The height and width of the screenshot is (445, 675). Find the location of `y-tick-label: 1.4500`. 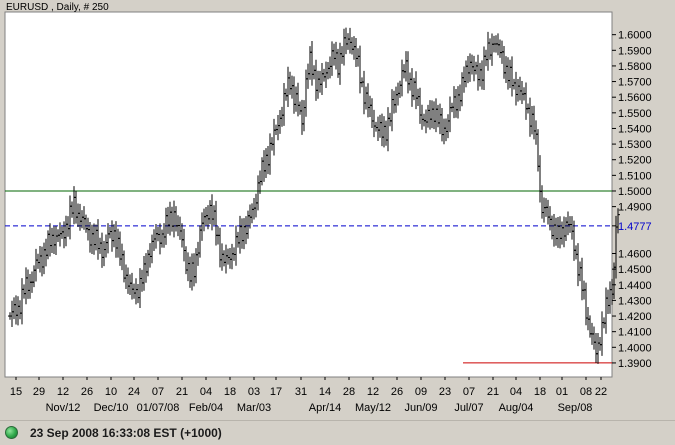

y-tick-label: 1.4500 is located at coordinates (635, 270).